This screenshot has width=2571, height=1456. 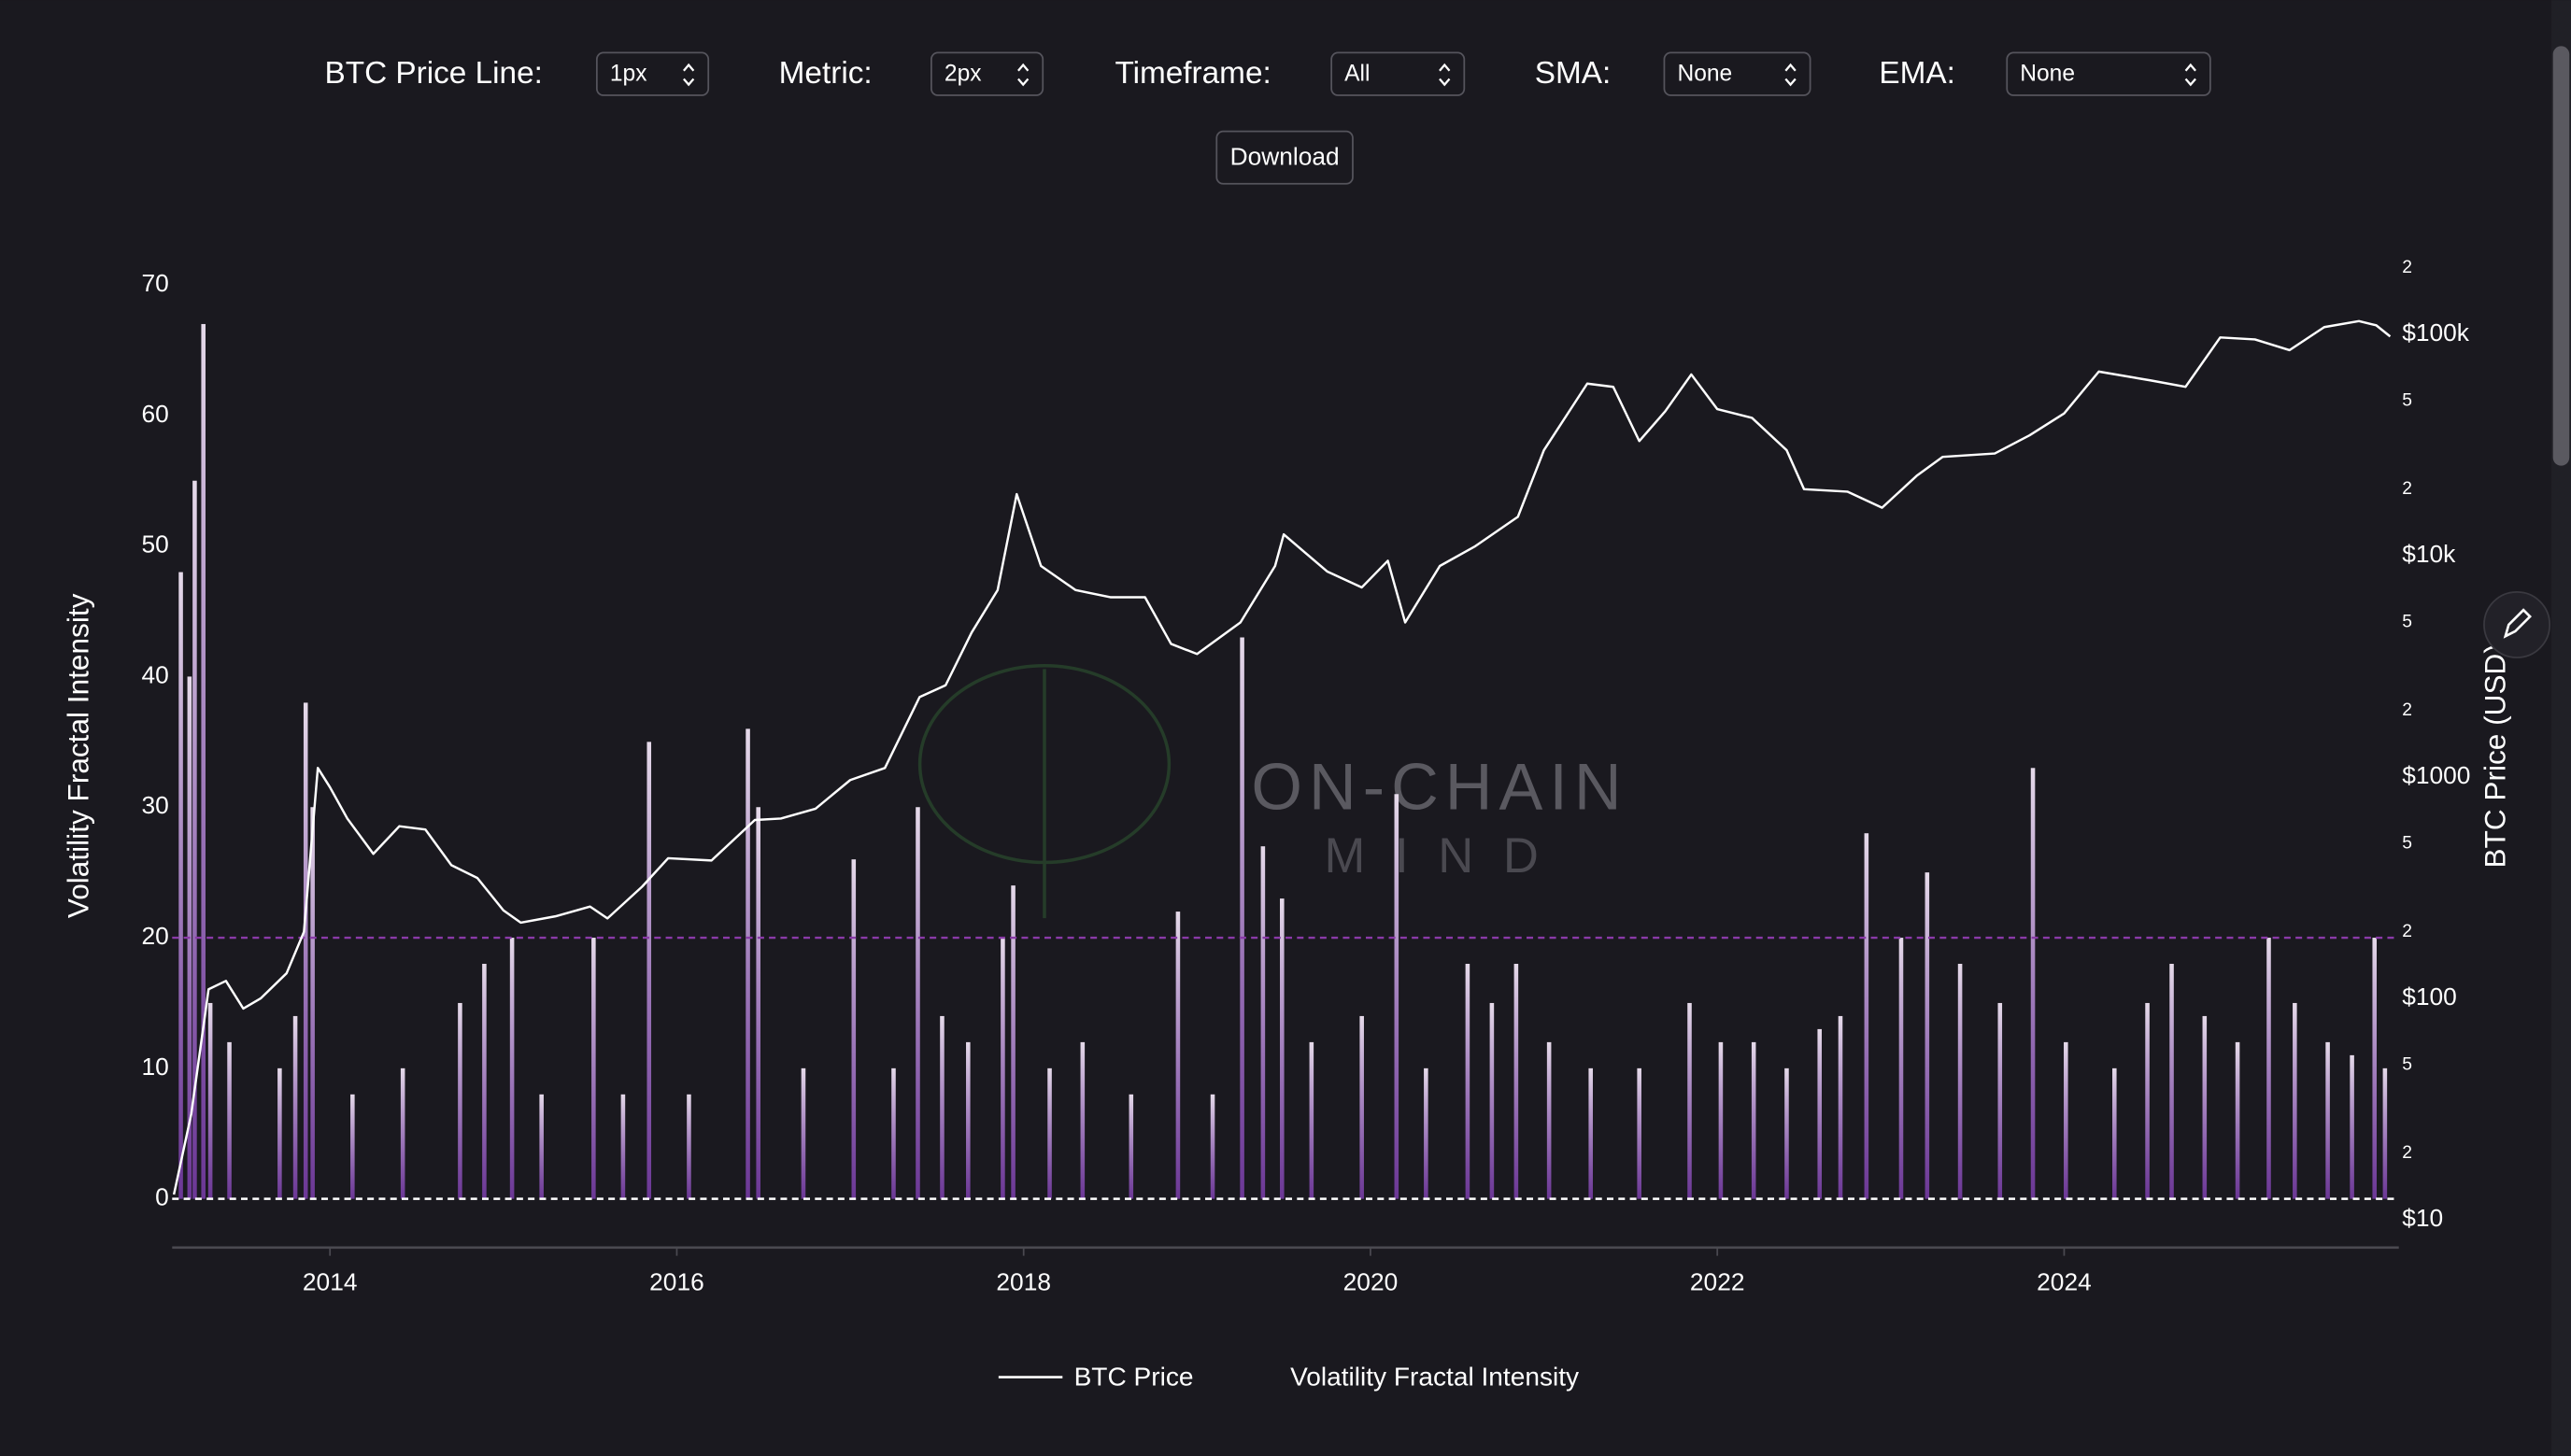 What do you see at coordinates (154, 936) in the screenshot?
I see `y-tick-label: 20` at bounding box center [154, 936].